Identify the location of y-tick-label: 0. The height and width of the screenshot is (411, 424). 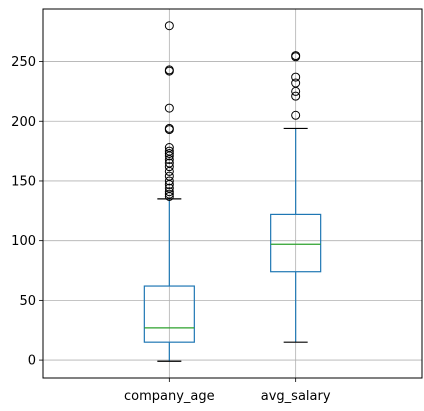
(32, 361).